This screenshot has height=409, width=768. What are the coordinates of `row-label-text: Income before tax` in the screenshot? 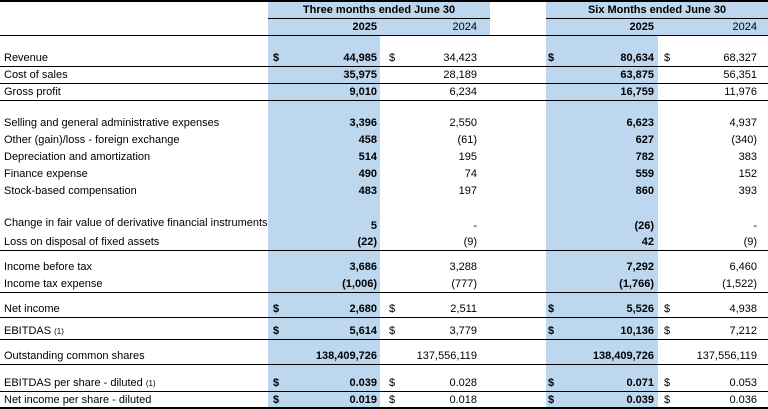 It's located at (48, 267).